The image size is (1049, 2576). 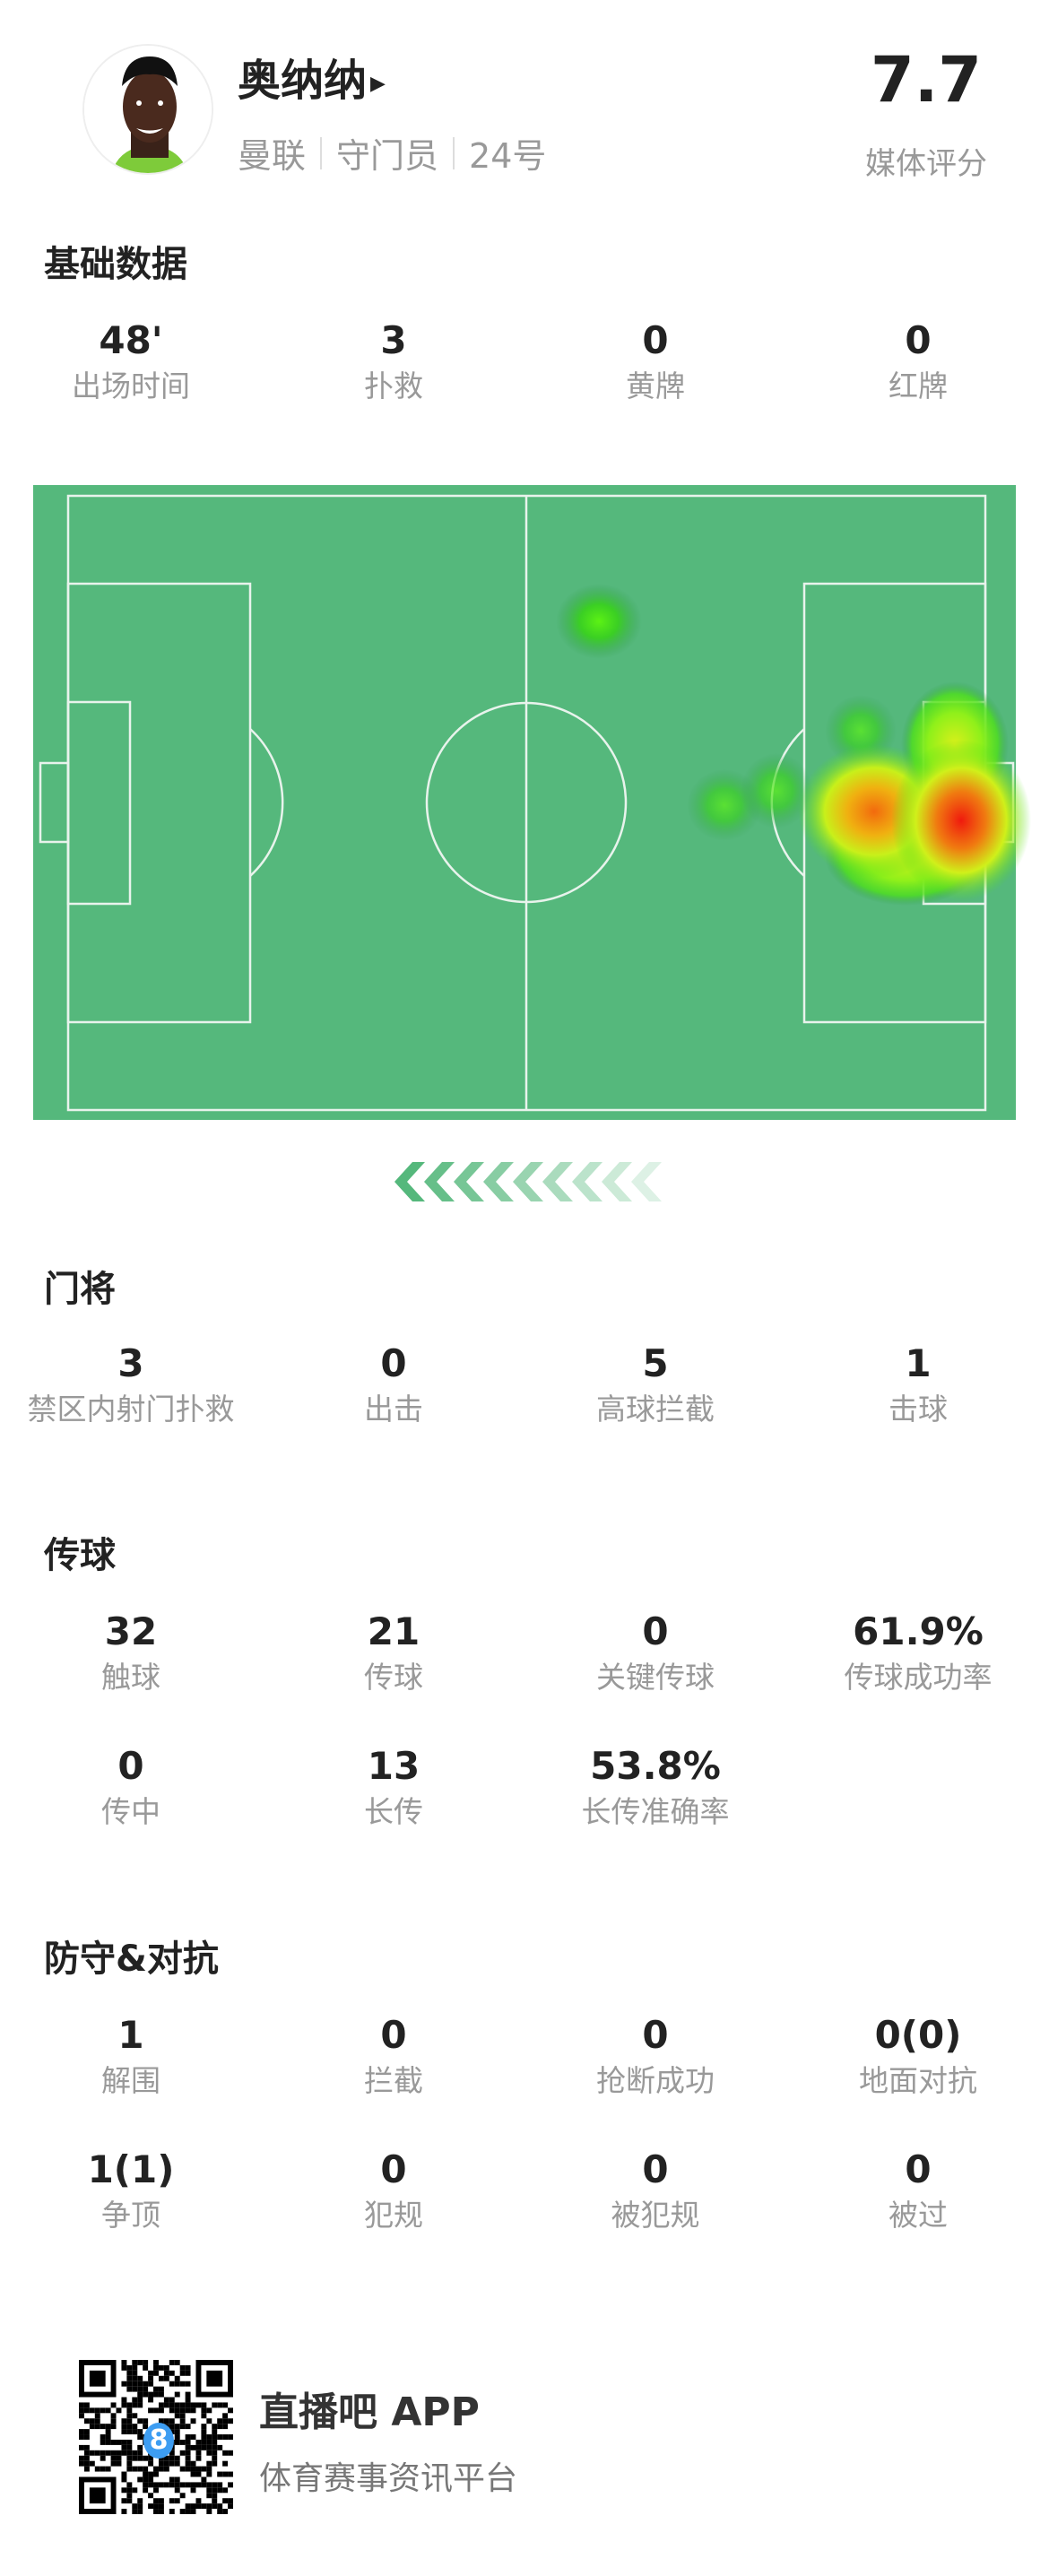 What do you see at coordinates (80, 1289) in the screenshot?
I see `section-title-goalkeeper: 门将` at bounding box center [80, 1289].